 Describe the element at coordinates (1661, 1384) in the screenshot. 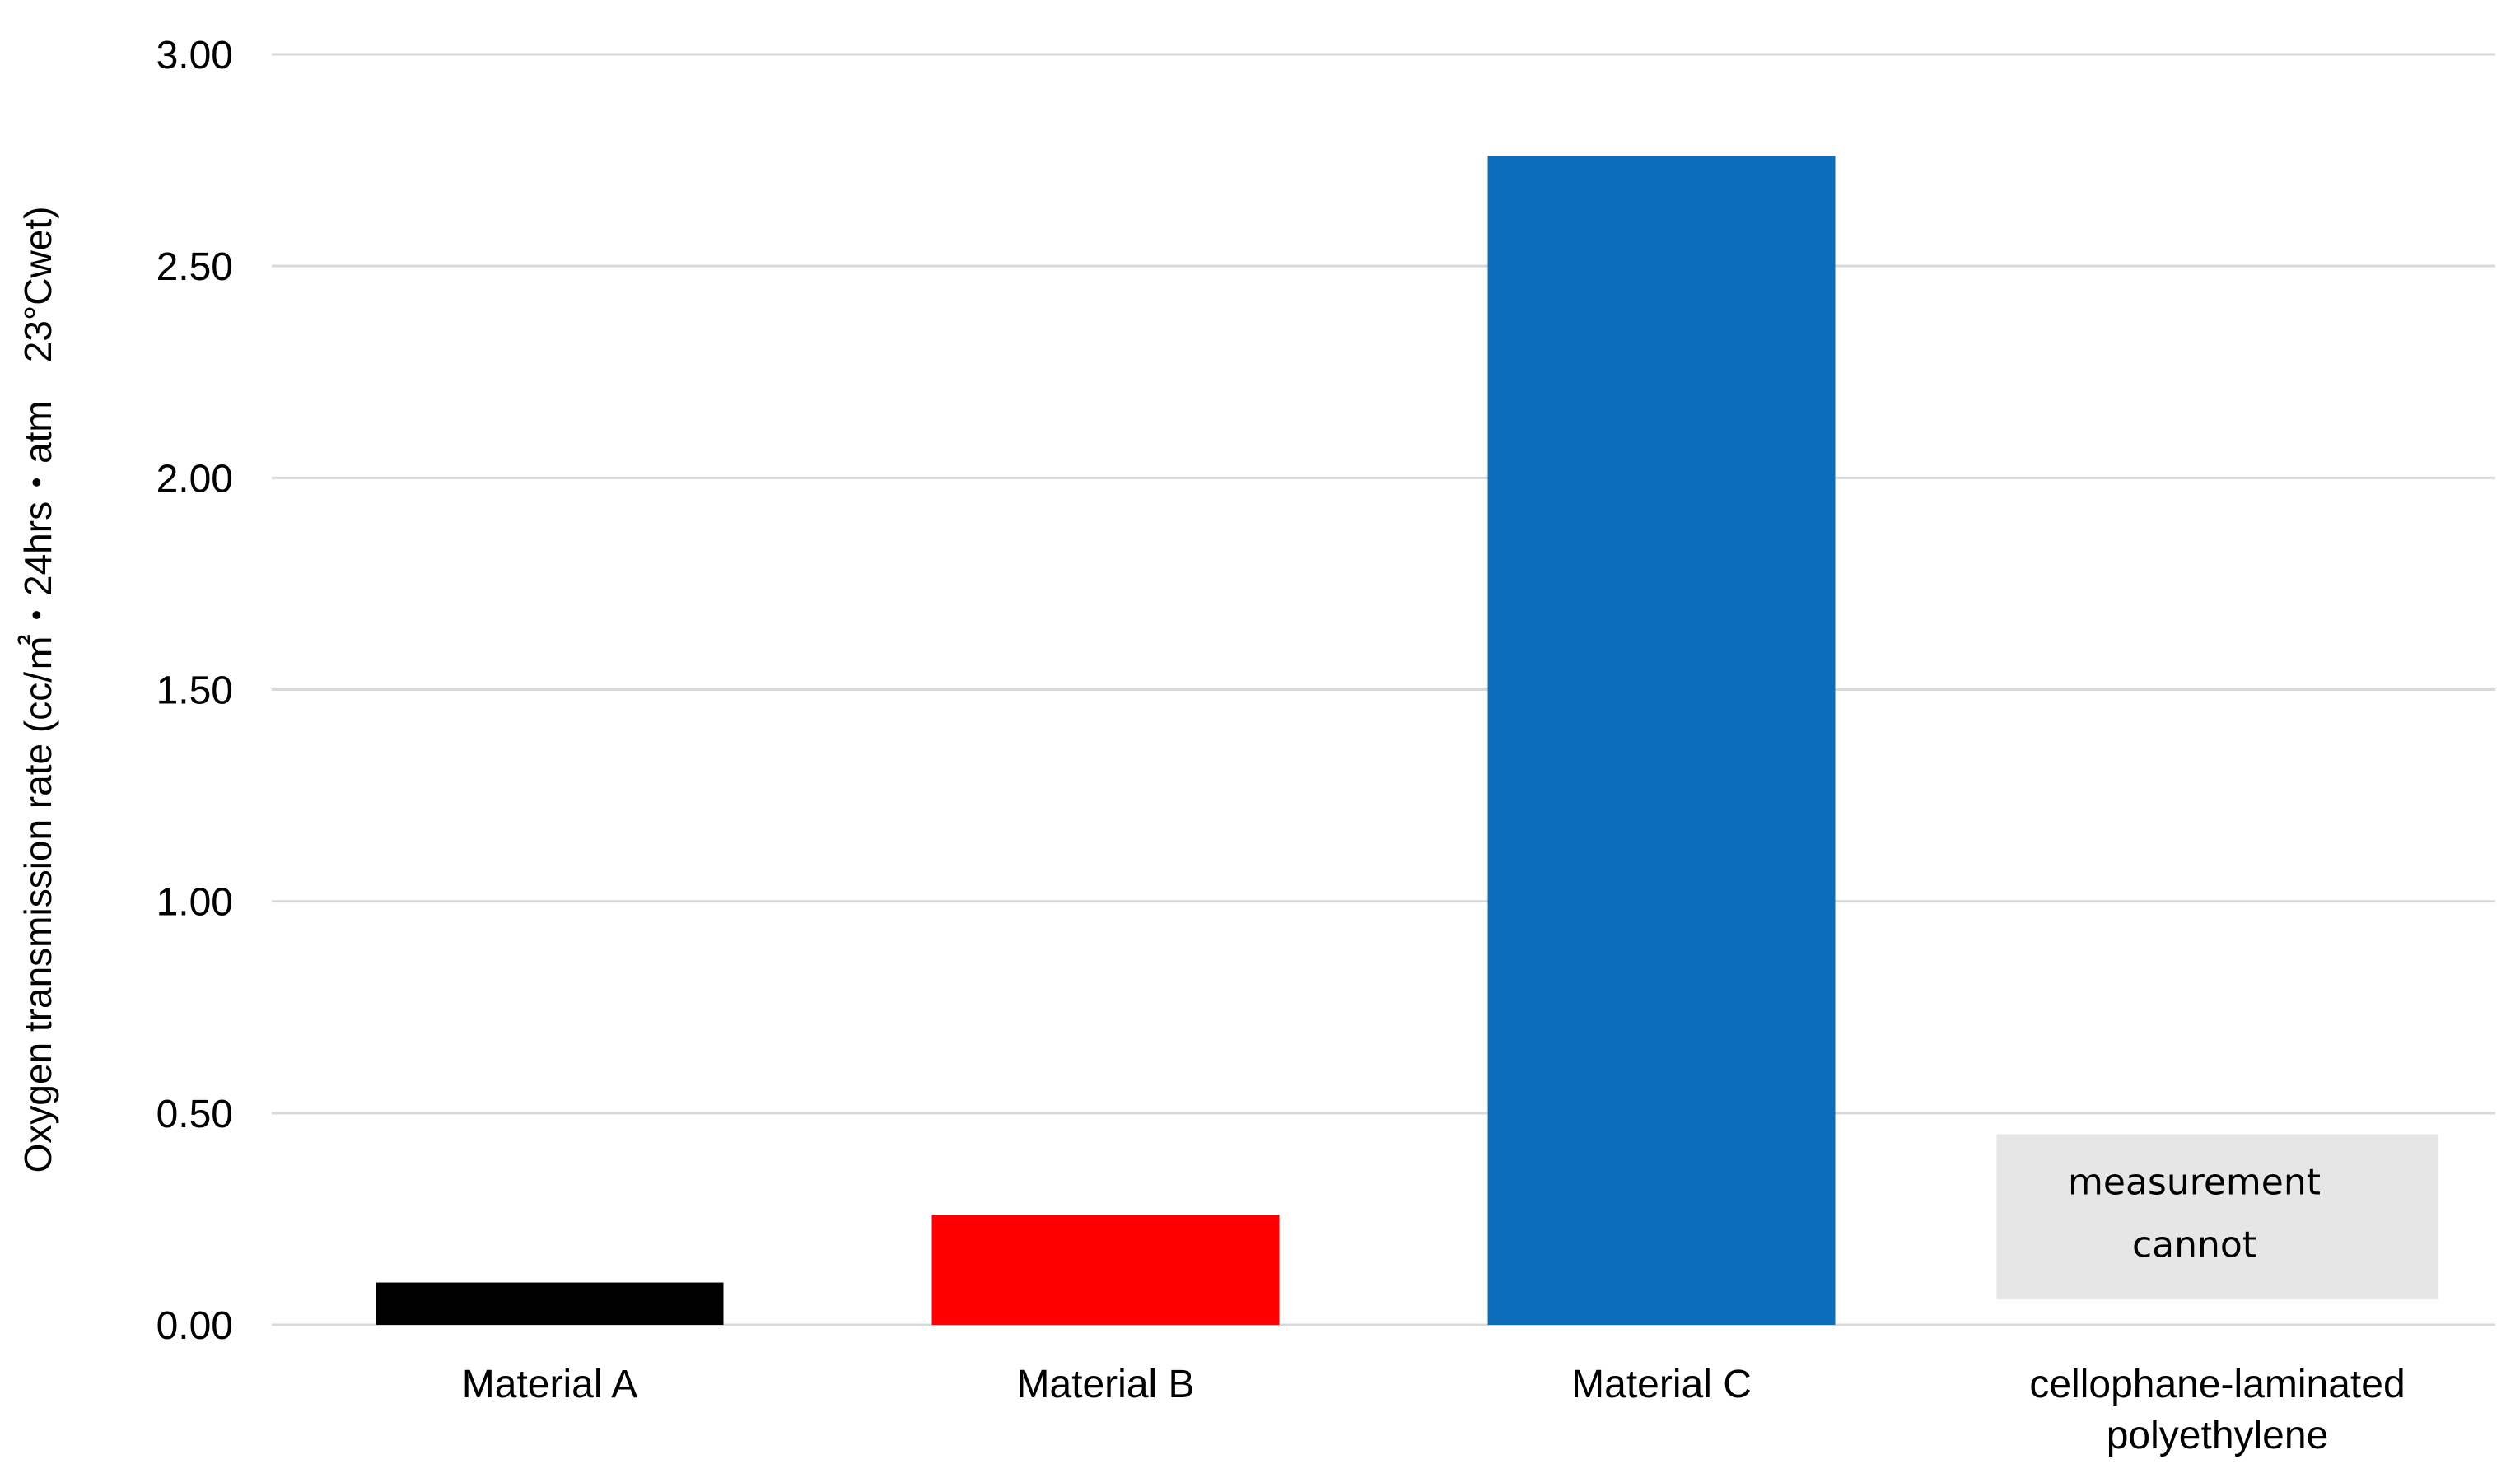

I see `category-label: Material C` at that location.